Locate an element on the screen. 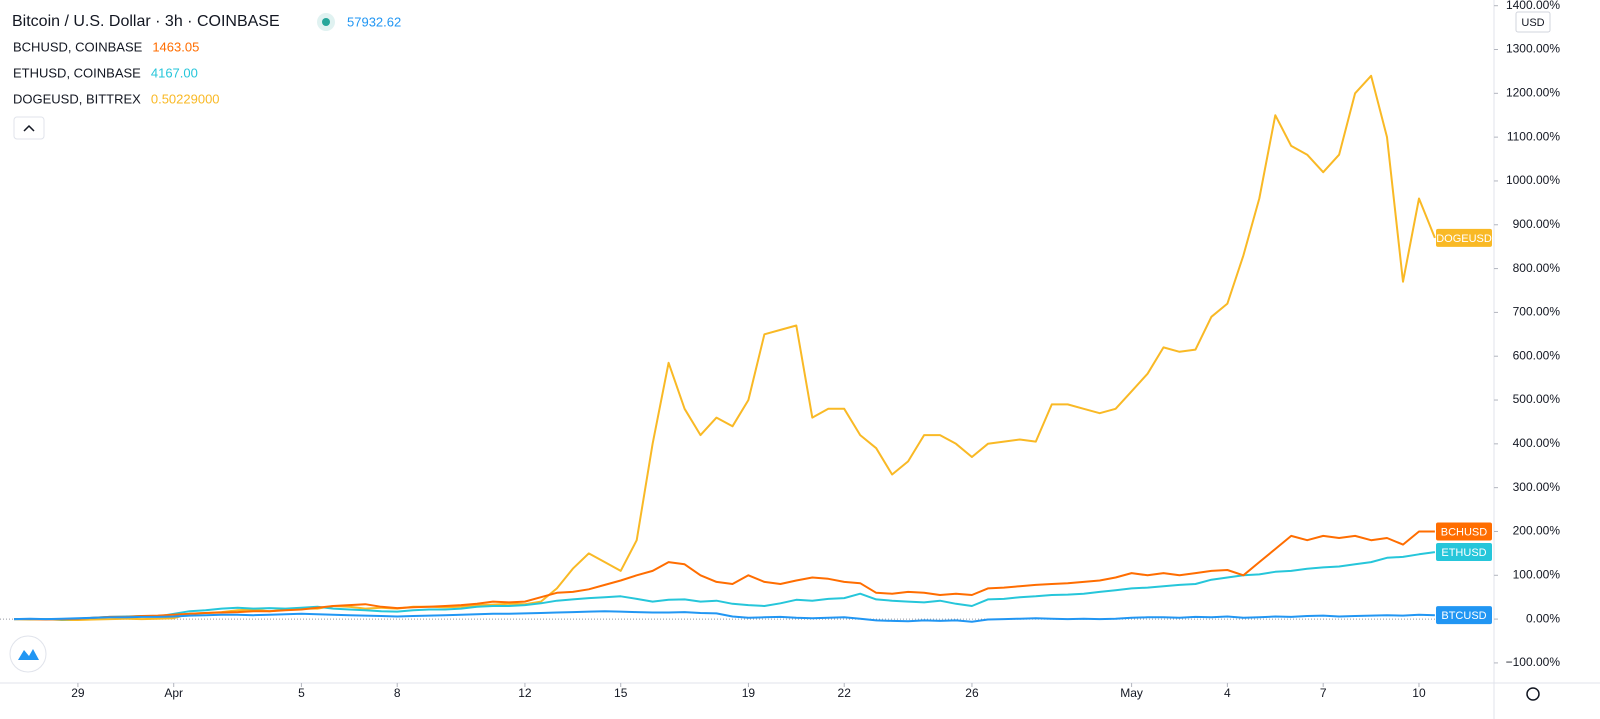 The image size is (1600, 719). y-tick-label: 1200.00% is located at coordinates (1533, 92).